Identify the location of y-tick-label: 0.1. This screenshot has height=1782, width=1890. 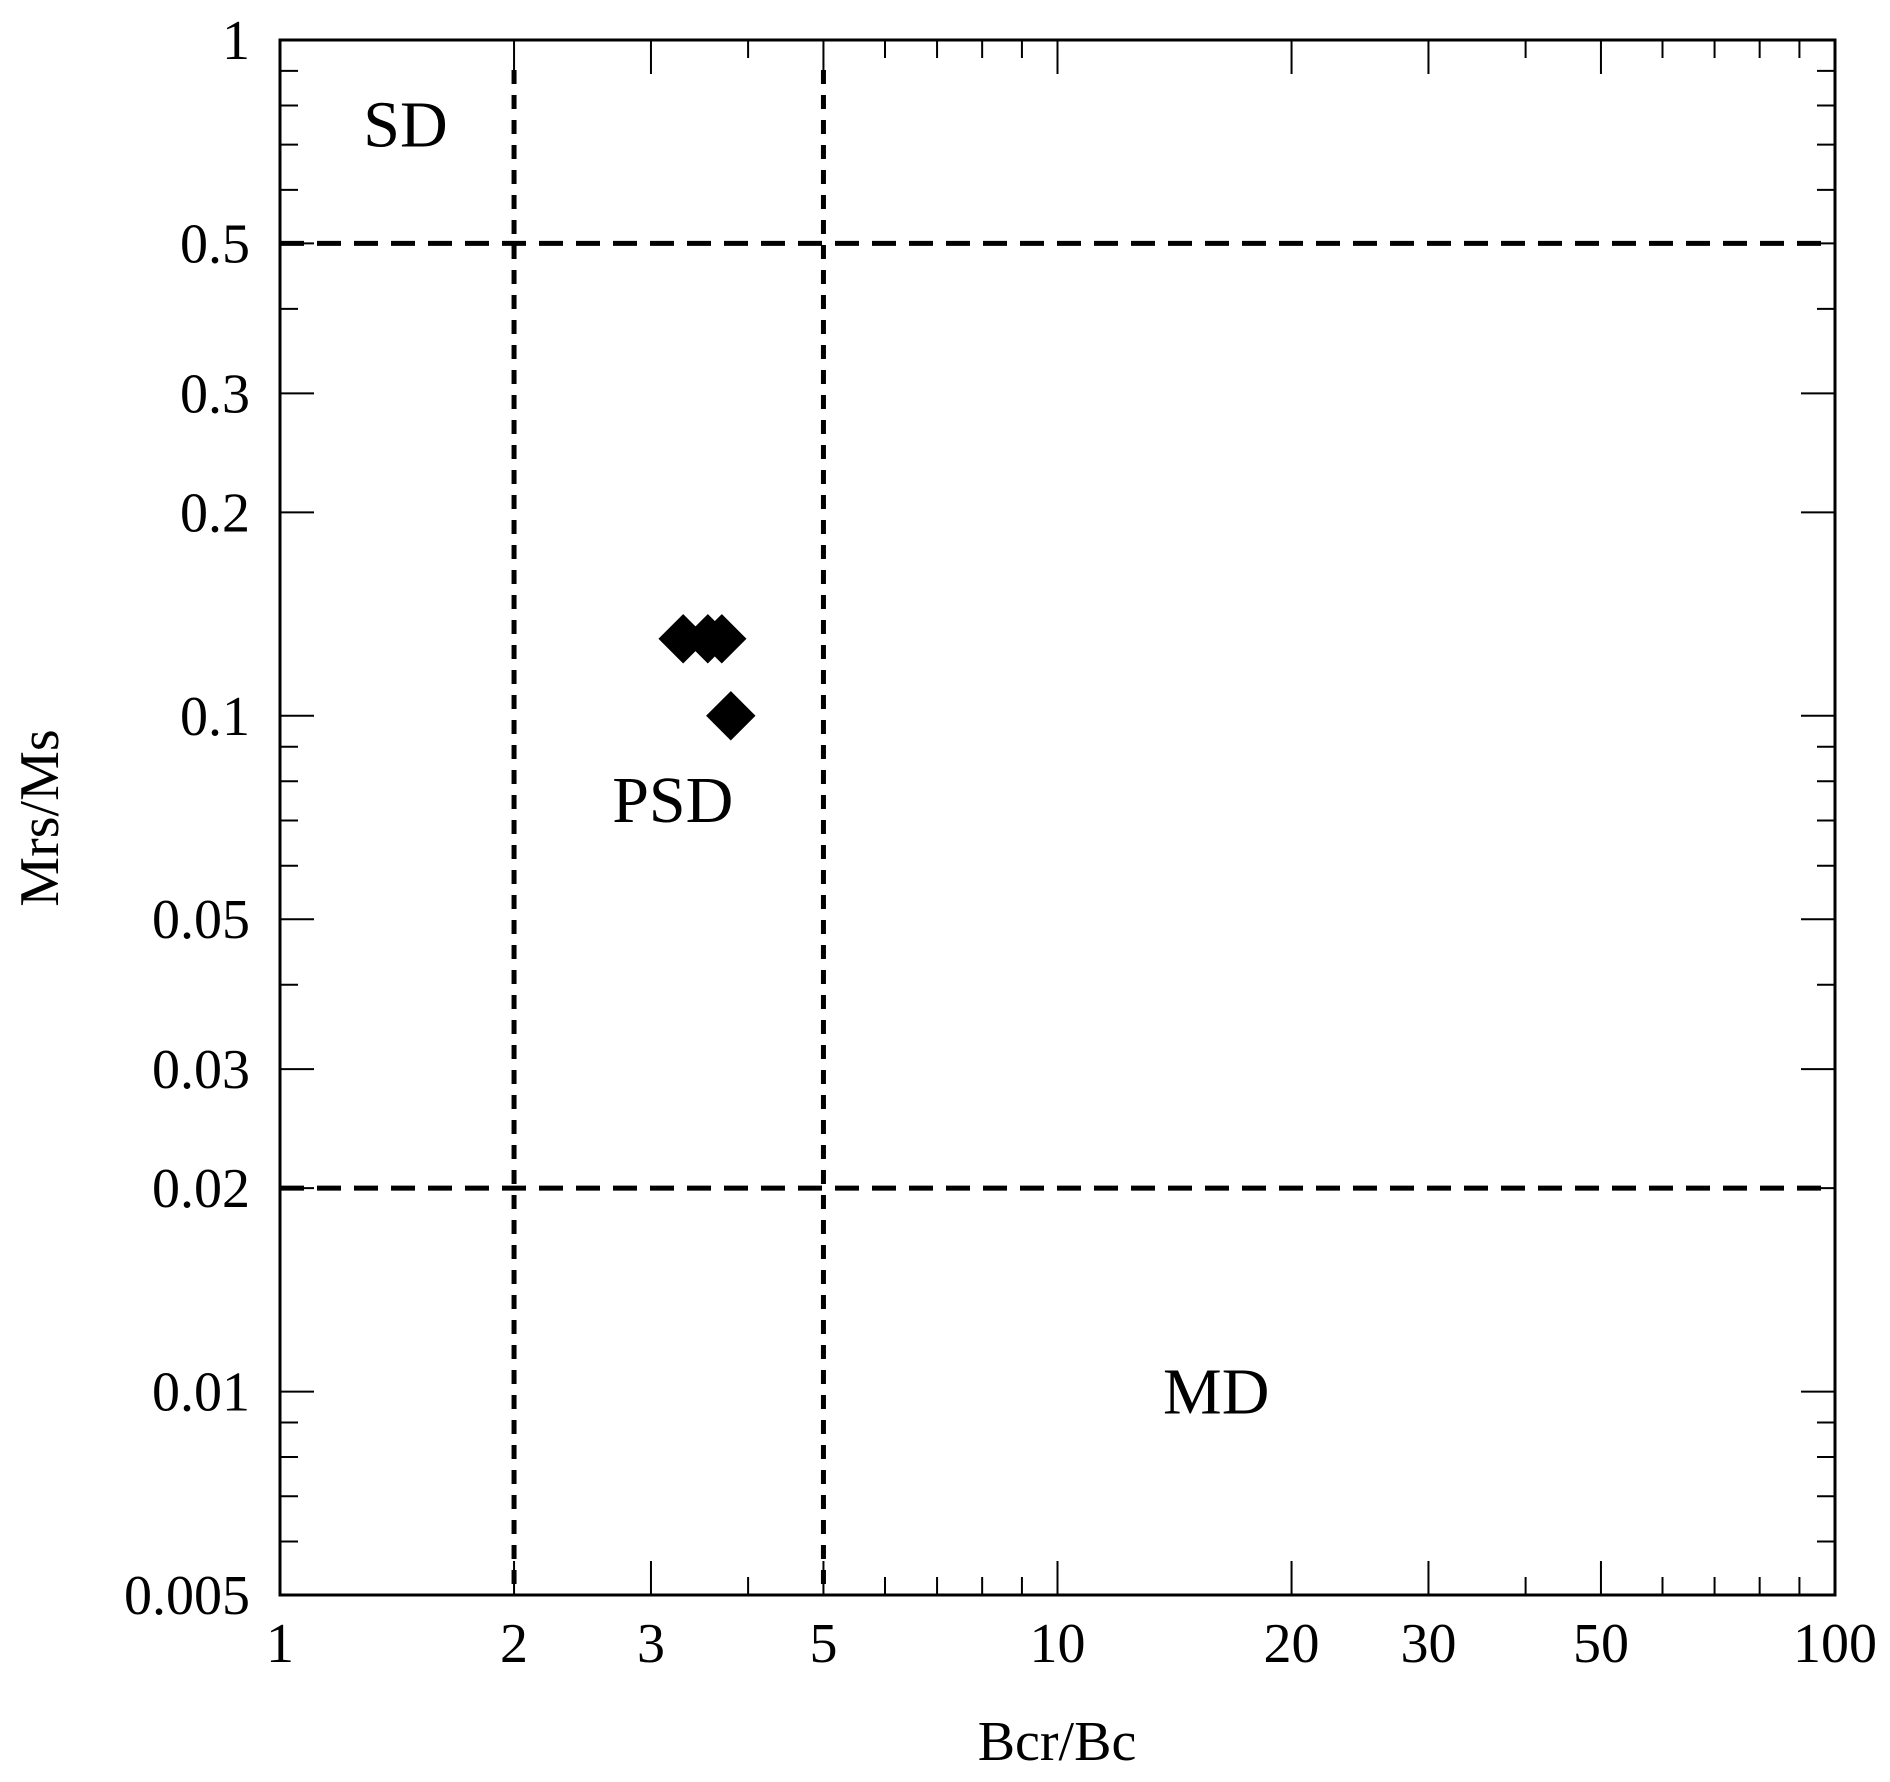
(215, 717).